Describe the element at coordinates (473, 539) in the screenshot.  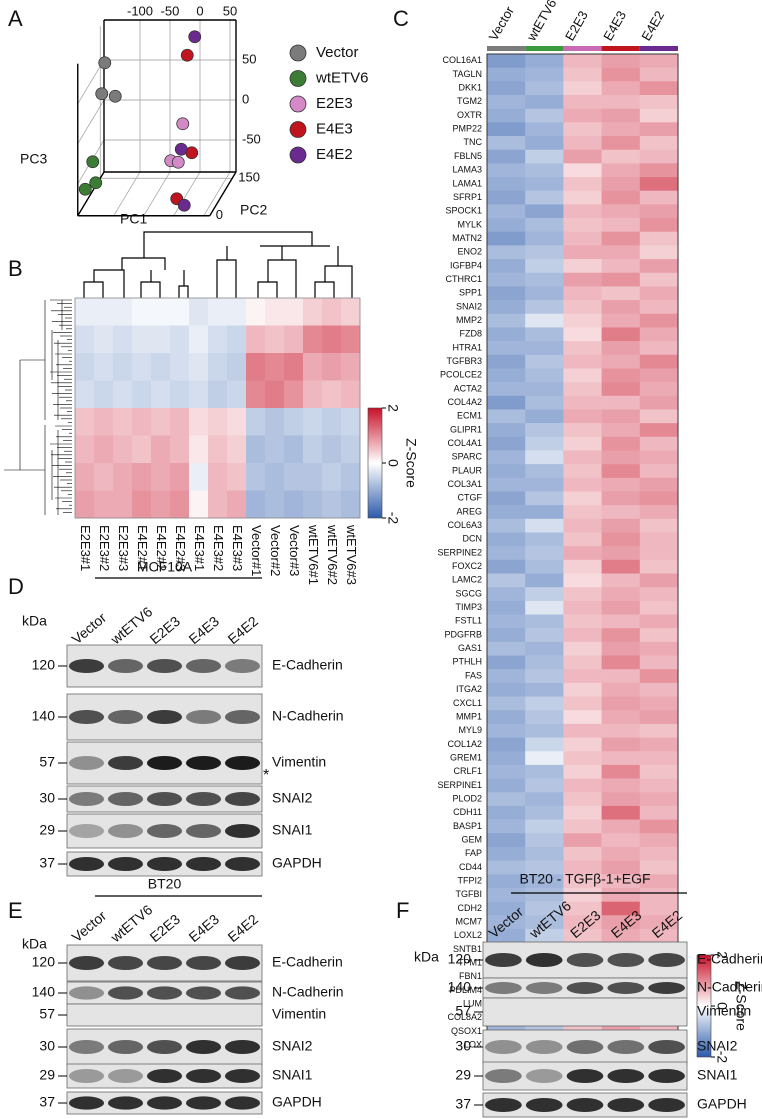
I see `gene-label: DCN` at that location.